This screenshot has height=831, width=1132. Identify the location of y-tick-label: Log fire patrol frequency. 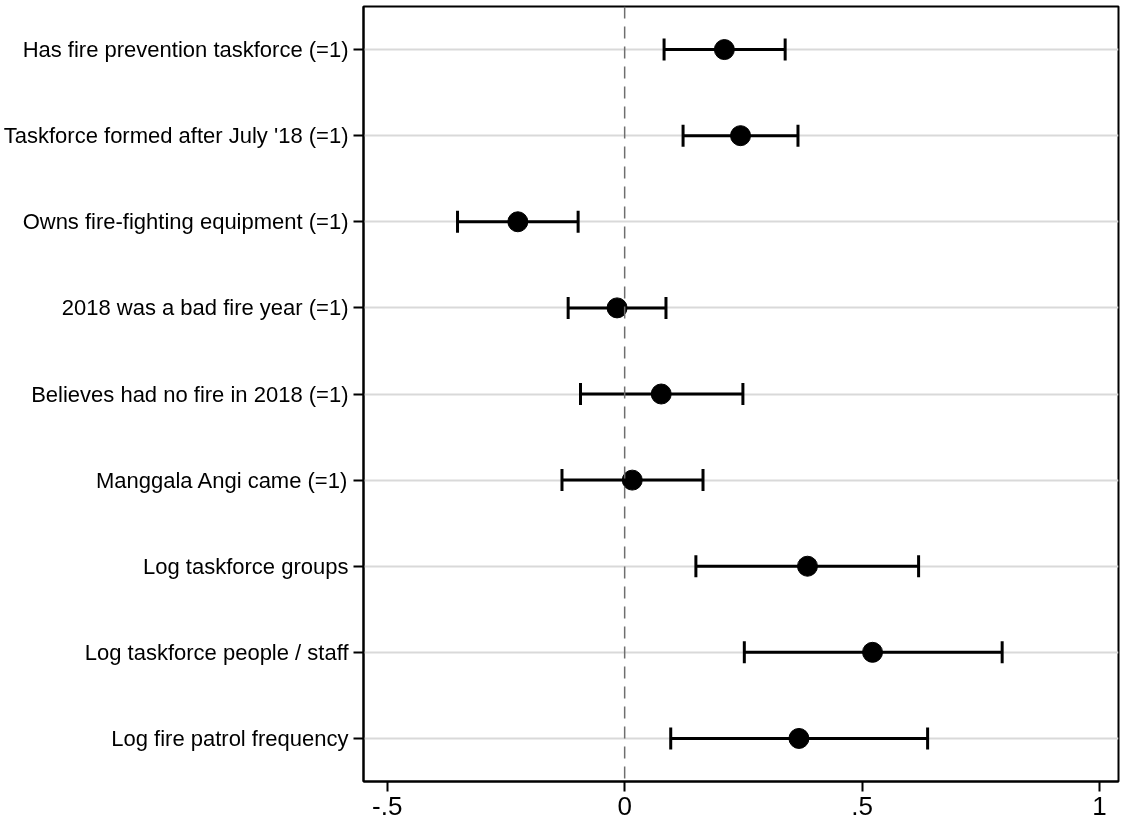
(230, 738).